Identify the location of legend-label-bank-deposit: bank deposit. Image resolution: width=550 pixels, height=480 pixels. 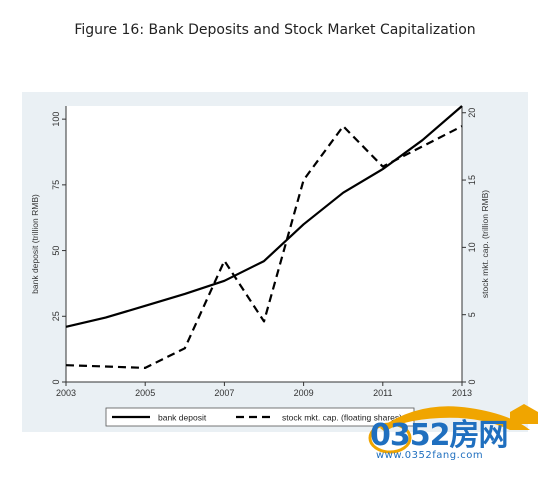
(182, 418).